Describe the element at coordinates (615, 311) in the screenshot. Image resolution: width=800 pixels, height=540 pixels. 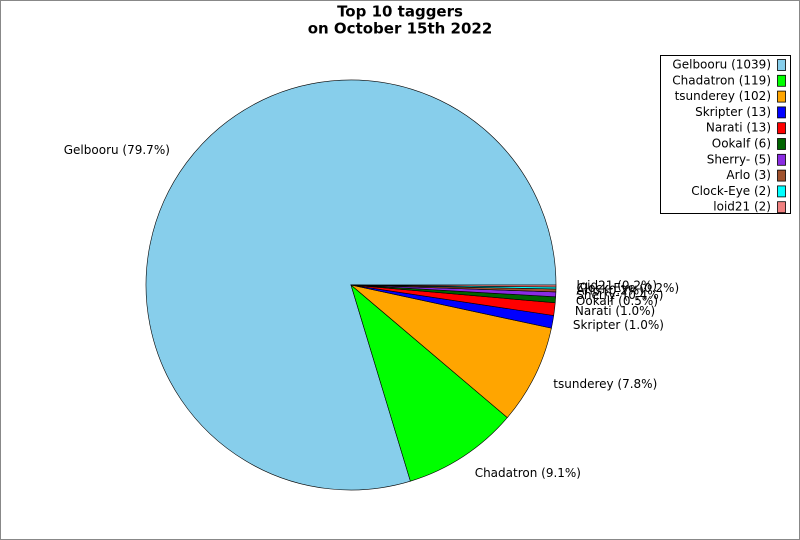
I see `slice-label: Narati (1.0%)` at that location.